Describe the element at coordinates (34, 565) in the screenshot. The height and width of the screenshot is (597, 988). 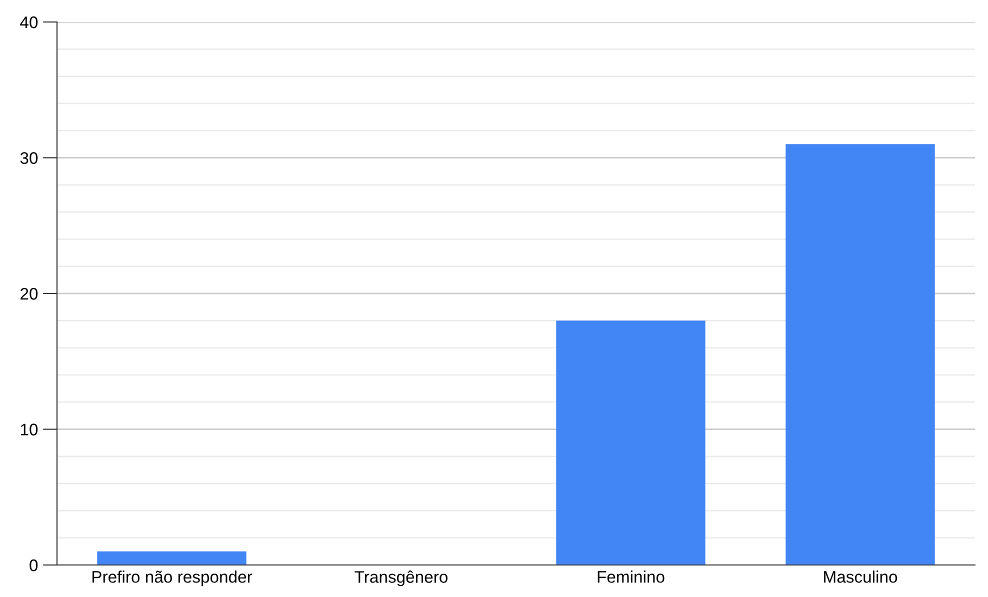
I see `y-tick-label: 0` at that location.